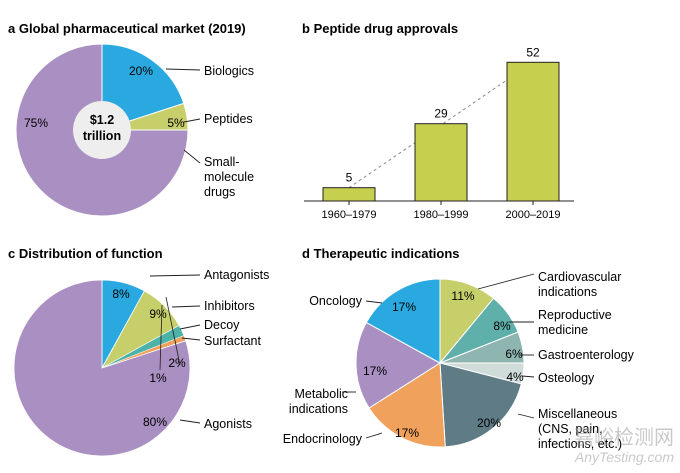 The height and width of the screenshot is (473, 680). What do you see at coordinates (506, 281) in the screenshot?
I see `leader-d-cardiovascular` at bounding box center [506, 281].